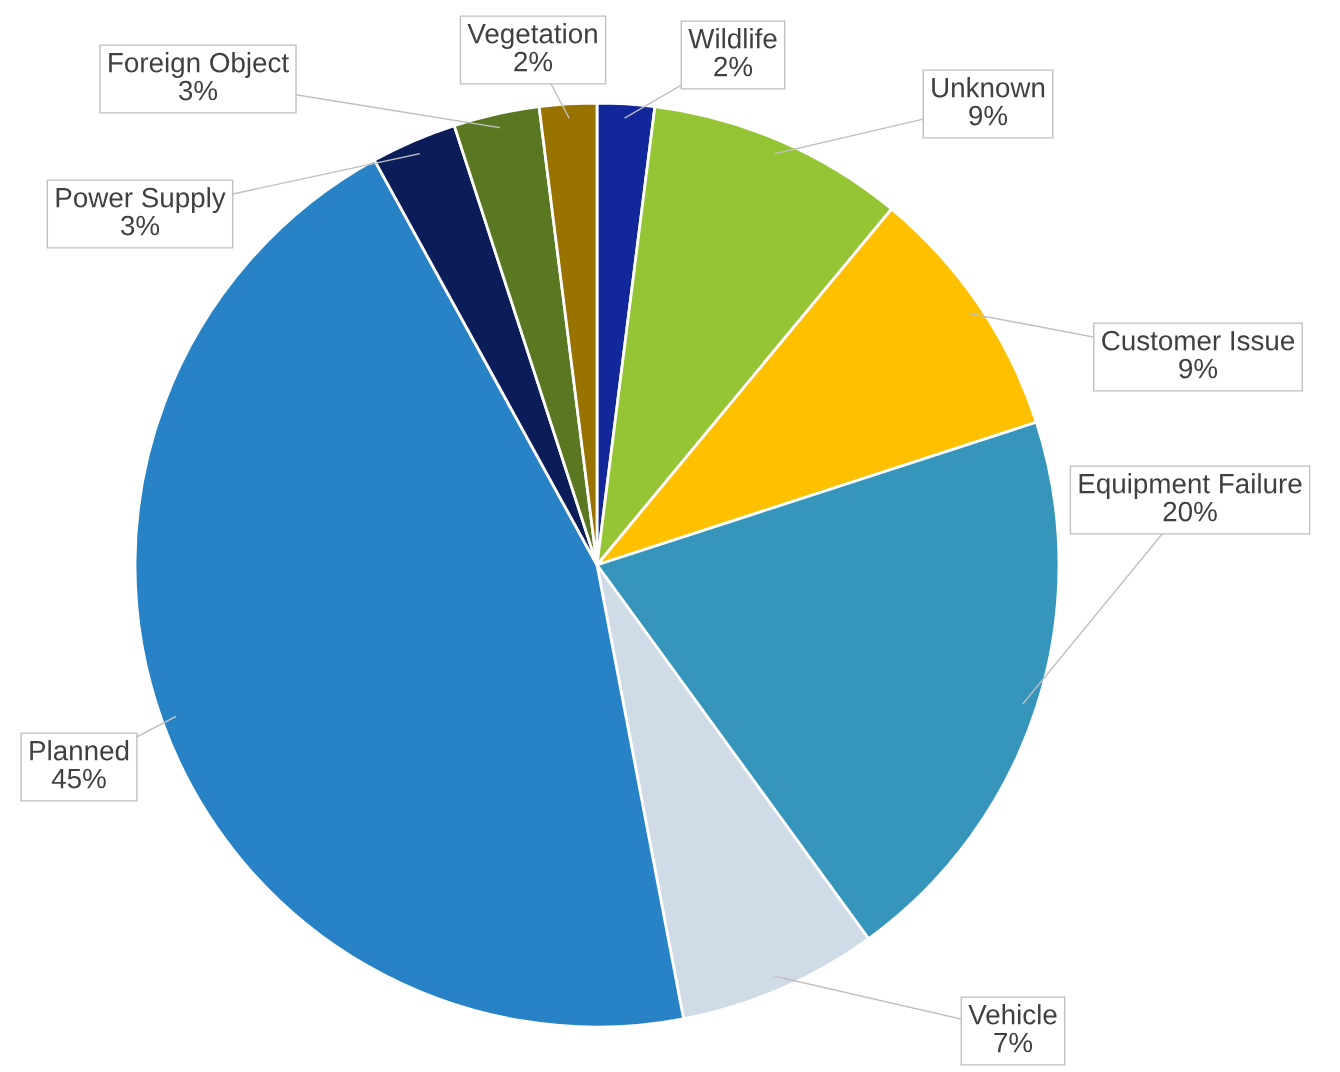 This screenshot has width=1340, height=1072. What do you see at coordinates (1012, 1014) in the screenshot?
I see `slice-label: Vehicle` at bounding box center [1012, 1014].